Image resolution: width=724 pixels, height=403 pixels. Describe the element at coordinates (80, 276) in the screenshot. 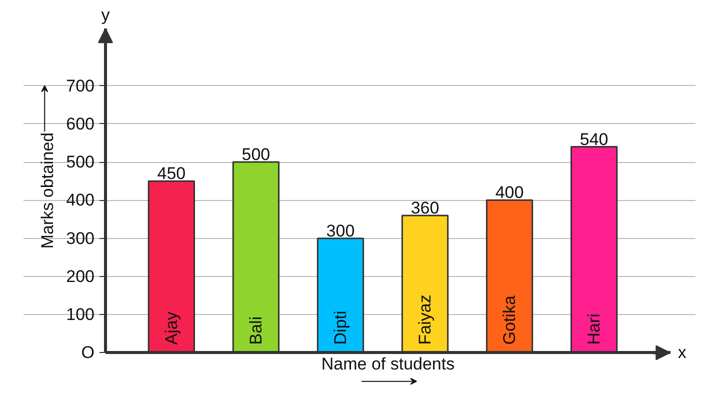

I see `y-tick-label: 200` at that location.